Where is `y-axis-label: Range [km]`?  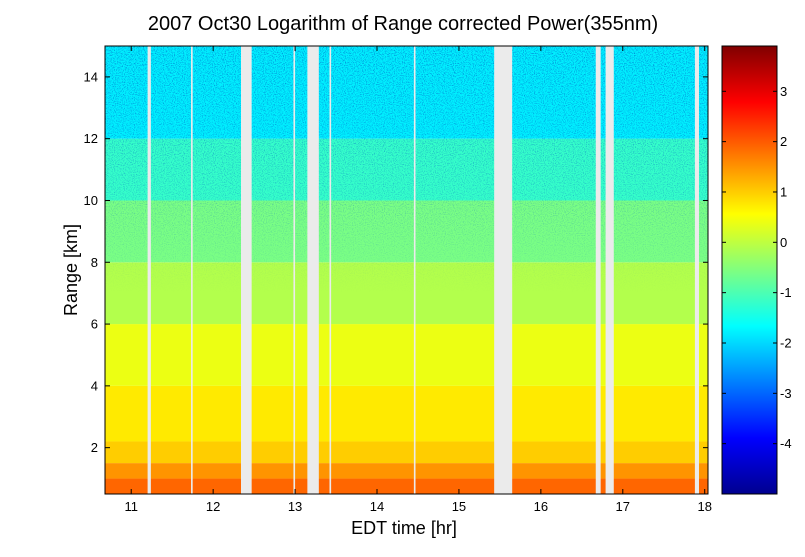
y-axis-label: Range [km] is located at coordinates (71, 270).